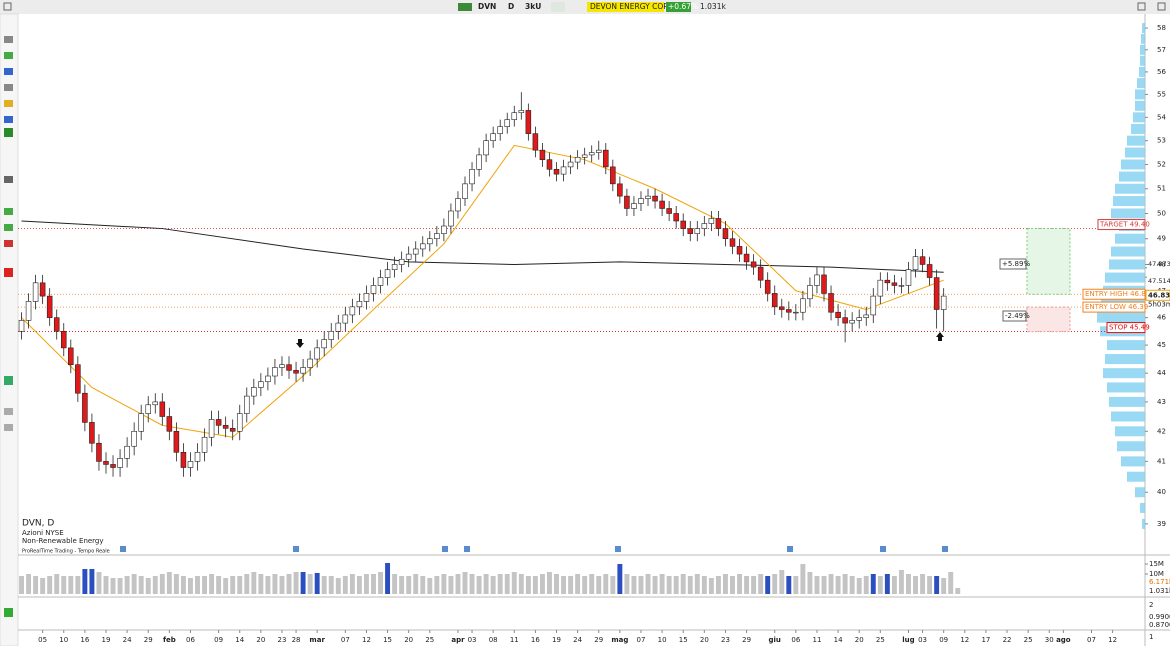 Image resolution: width=1170 pixels, height=646 pixels. What do you see at coordinates (387, 640) in the screenshot?
I see `x-tick-label: 15` at bounding box center [387, 640].